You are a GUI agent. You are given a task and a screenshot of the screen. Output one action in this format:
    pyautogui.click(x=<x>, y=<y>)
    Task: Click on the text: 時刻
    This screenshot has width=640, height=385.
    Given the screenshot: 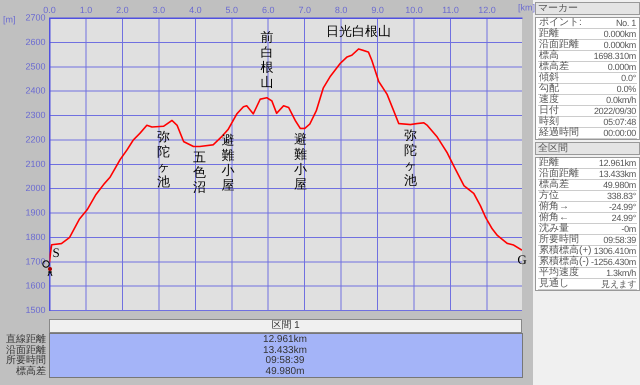 What is the action you would take?
    pyautogui.click(x=549, y=121)
    